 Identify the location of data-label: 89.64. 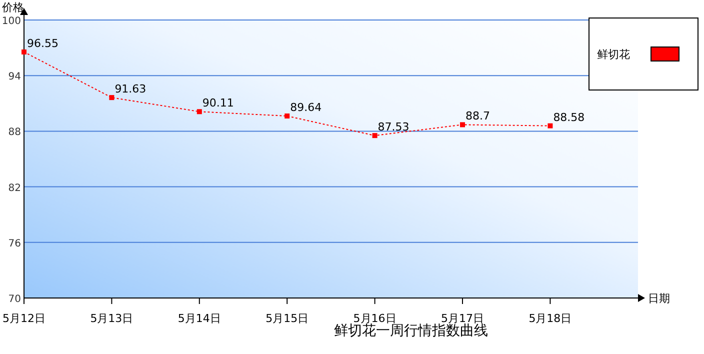
(306, 107).